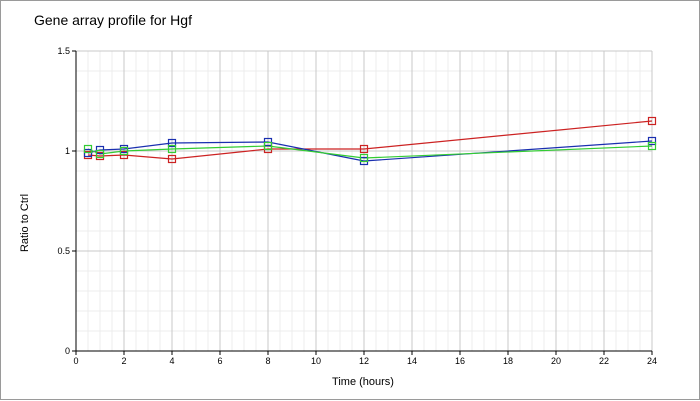 The width and height of the screenshot is (700, 401). I want to click on x-tick-label: 10, so click(316, 361).